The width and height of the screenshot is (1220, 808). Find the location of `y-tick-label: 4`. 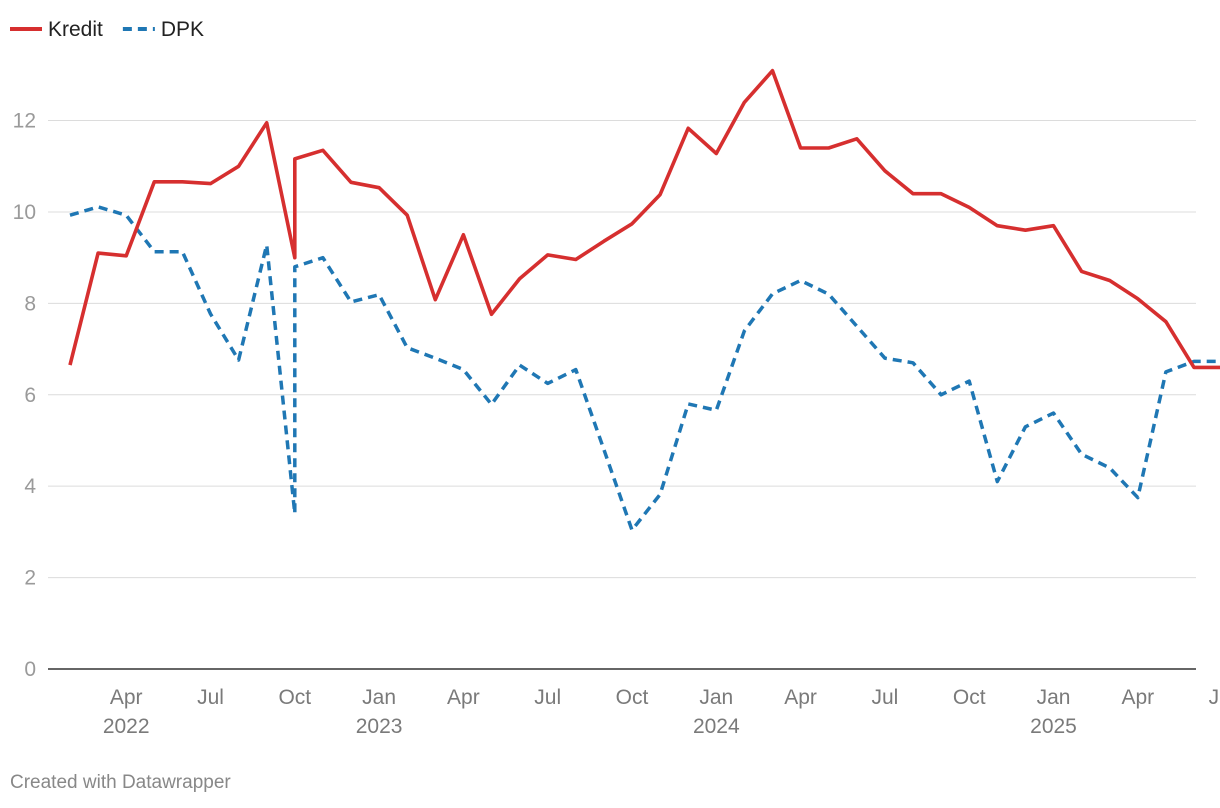

y-tick-label: 4 is located at coordinates (30, 486).